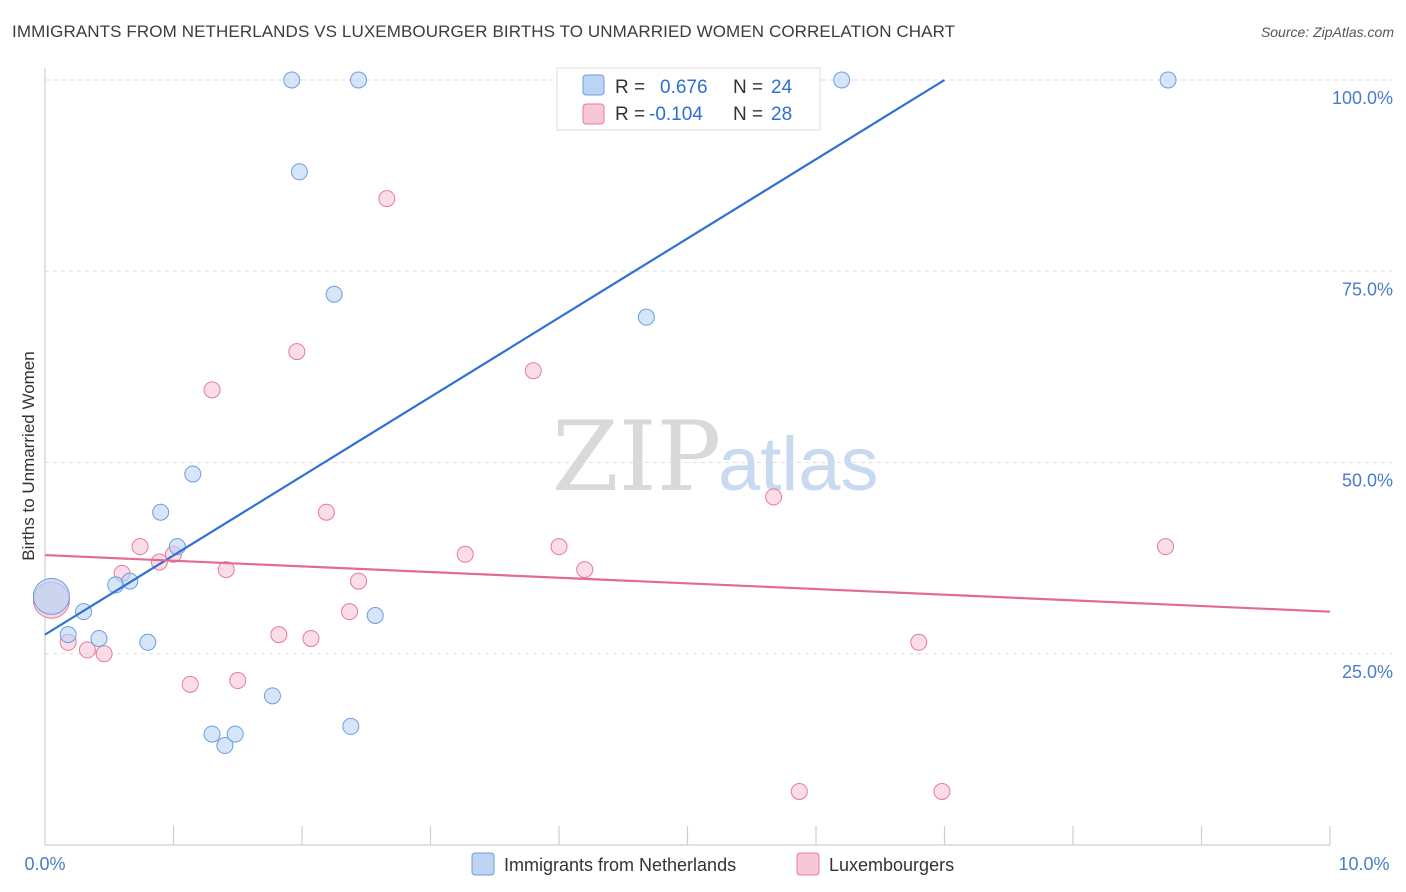 This screenshot has height=892, width=1406. What do you see at coordinates (1362, 385) in the screenshot?
I see `y-tick-labels: 100.0% 75.0% 50.0% 25.0%` at bounding box center [1362, 385].